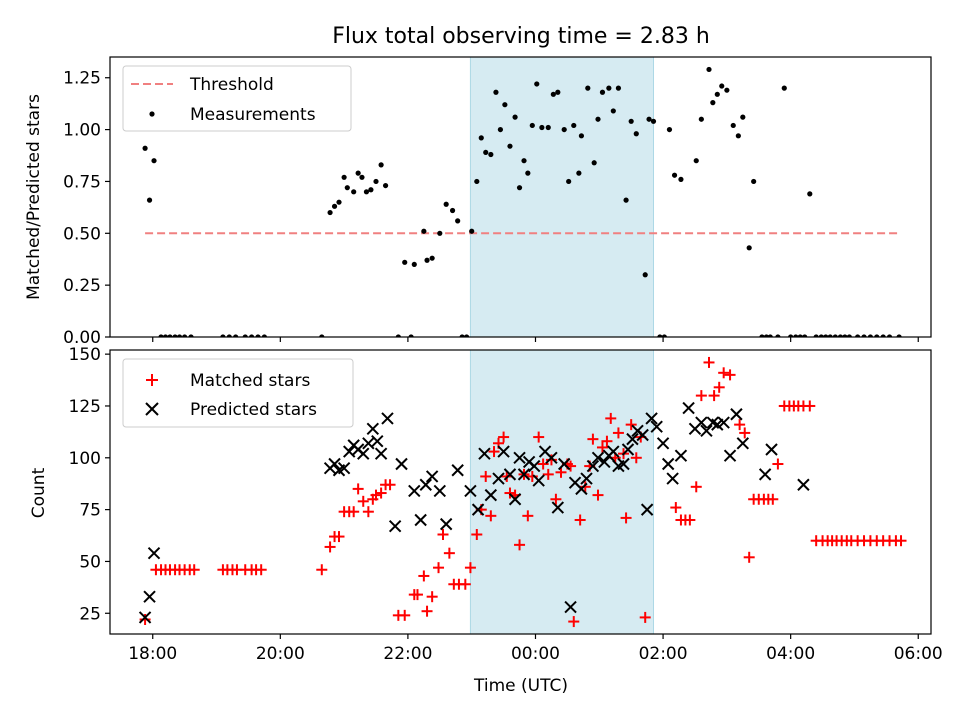 This screenshot has width=960, height=720. I want to click on top-y-tick-label: 0.50, so click(82, 234).